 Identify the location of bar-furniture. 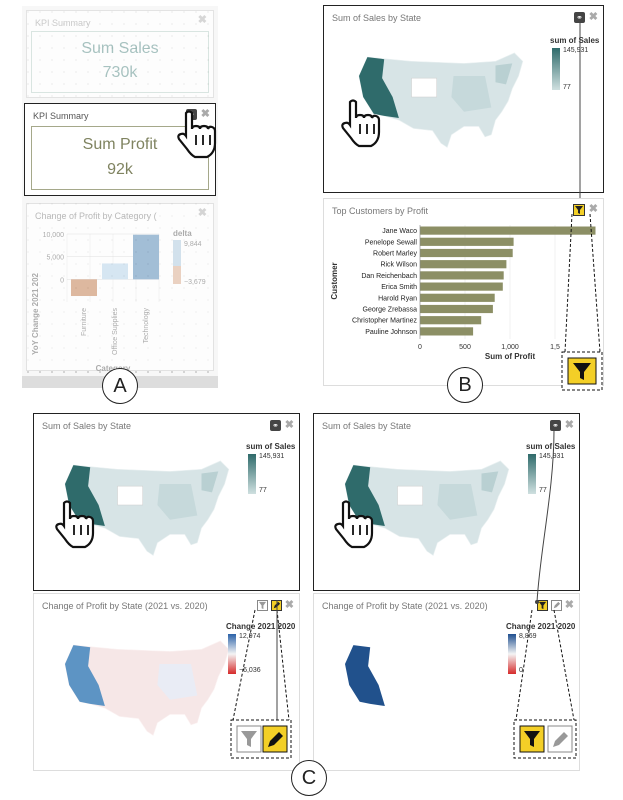
(84, 288).